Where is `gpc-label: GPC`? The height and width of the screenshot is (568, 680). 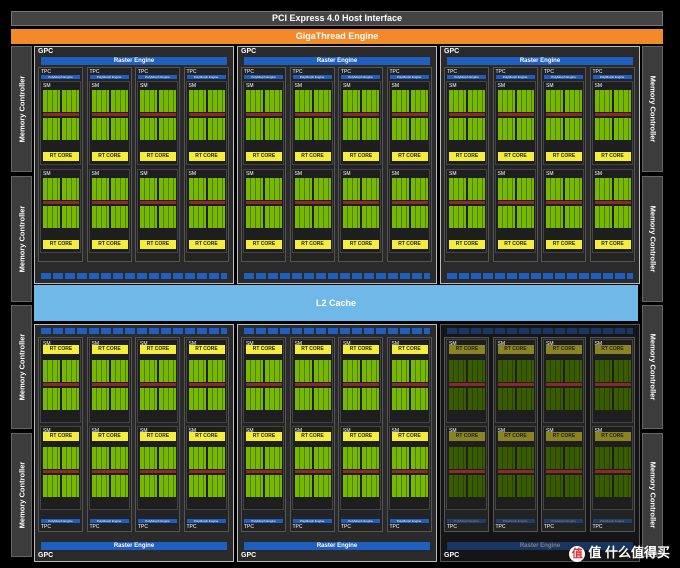 gpc-label: GPC is located at coordinates (452, 555).